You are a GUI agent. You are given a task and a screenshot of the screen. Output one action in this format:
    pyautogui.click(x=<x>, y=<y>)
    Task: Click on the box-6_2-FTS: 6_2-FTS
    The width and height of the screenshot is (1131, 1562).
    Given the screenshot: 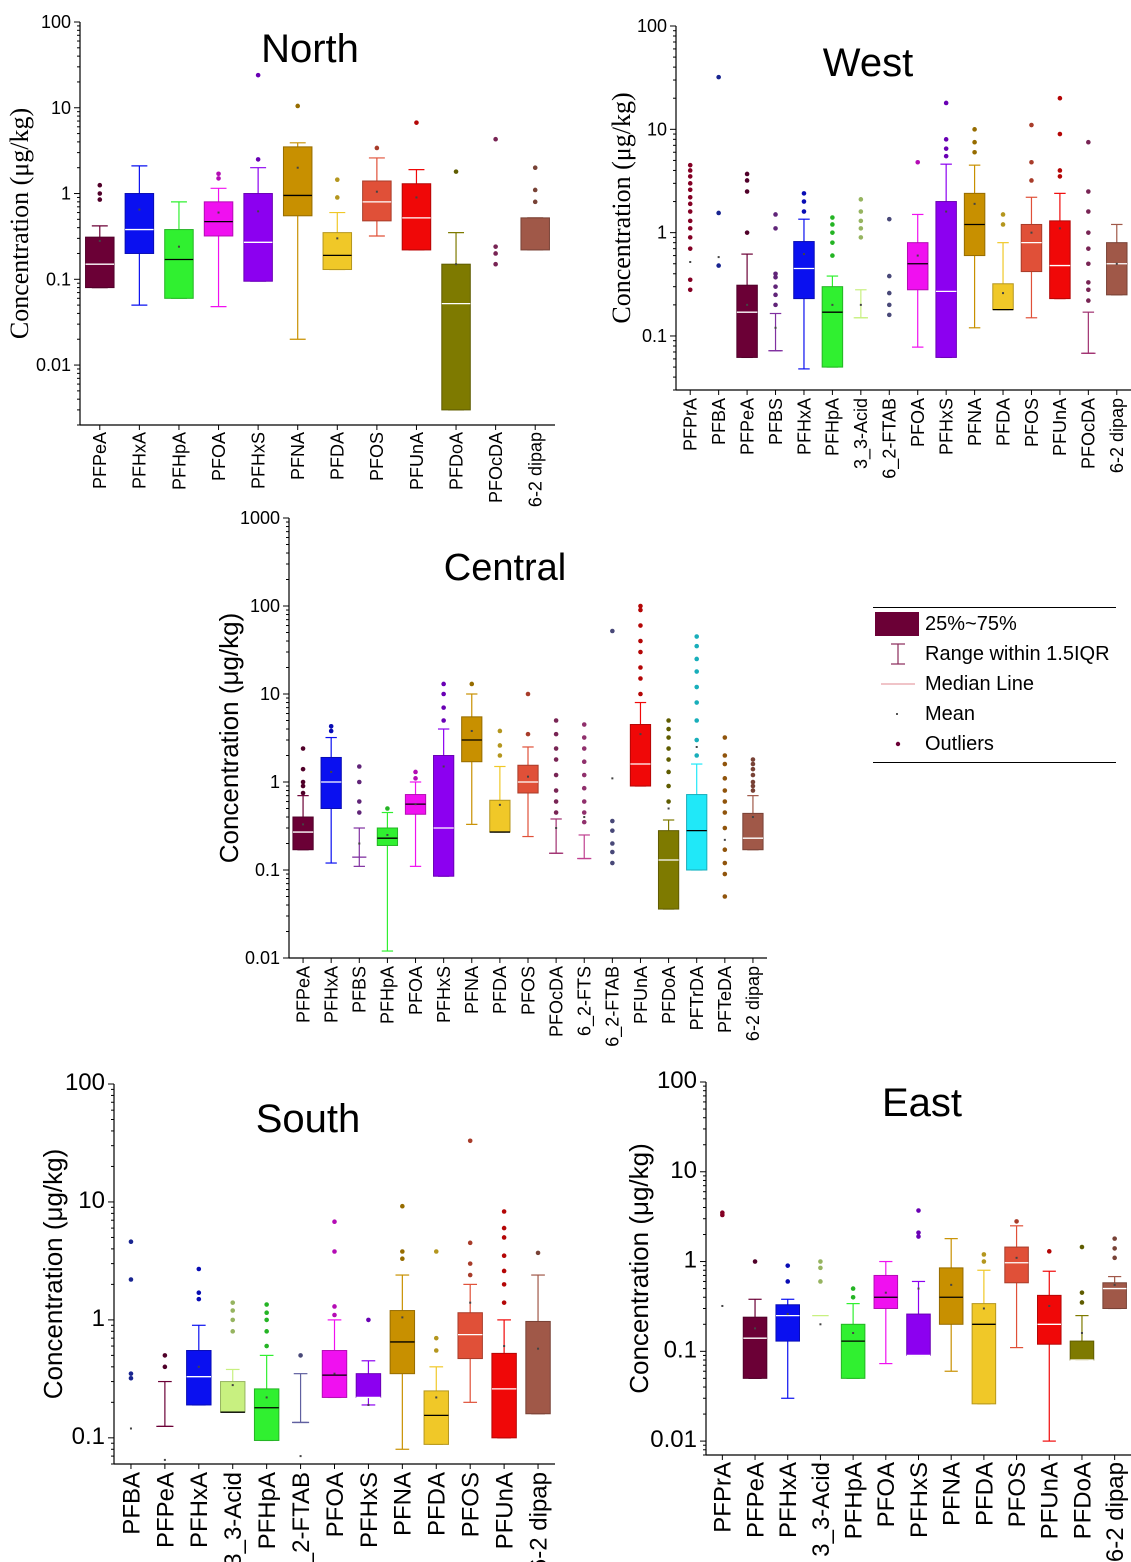 What is the action you would take?
    pyautogui.click(x=585, y=879)
    